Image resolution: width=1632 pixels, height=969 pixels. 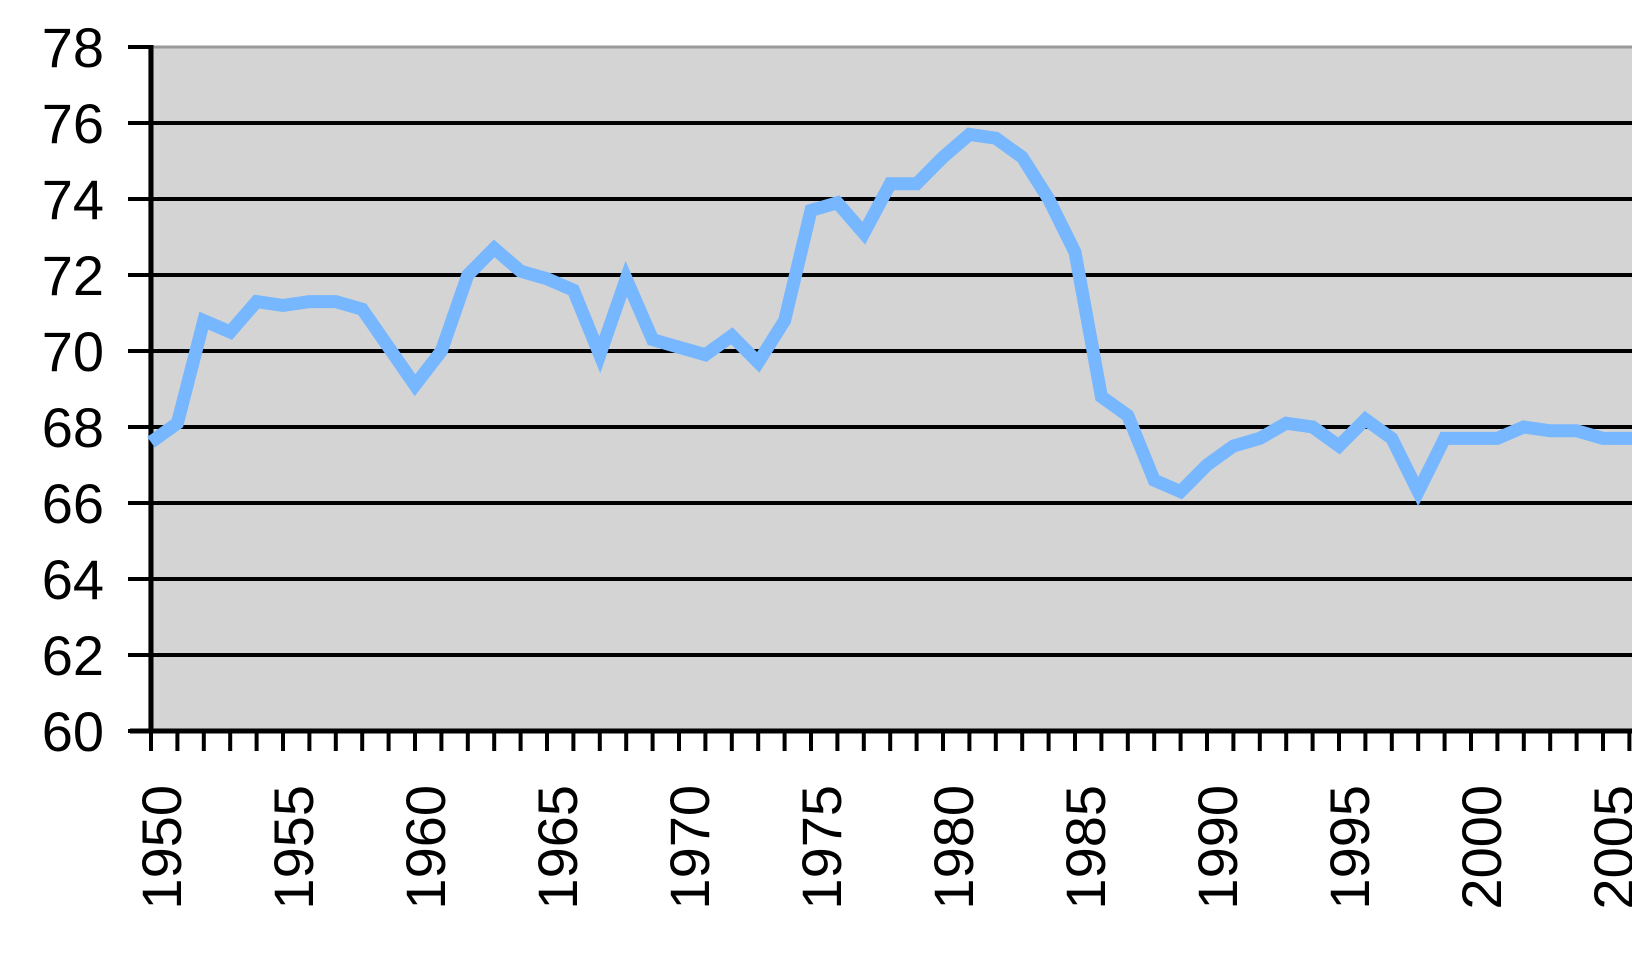 What do you see at coordinates (139, 389) in the screenshot?
I see `y-axis-ticks` at bounding box center [139, 389].